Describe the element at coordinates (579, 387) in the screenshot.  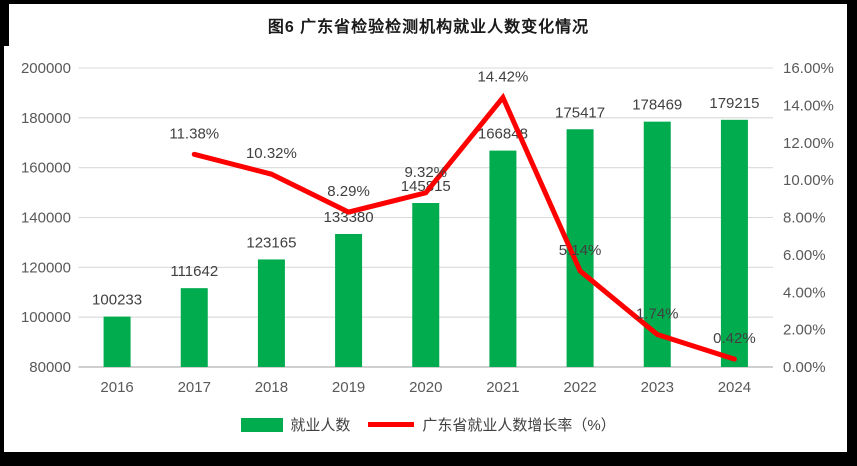
I see `x-axis-label: 2022` at that location.